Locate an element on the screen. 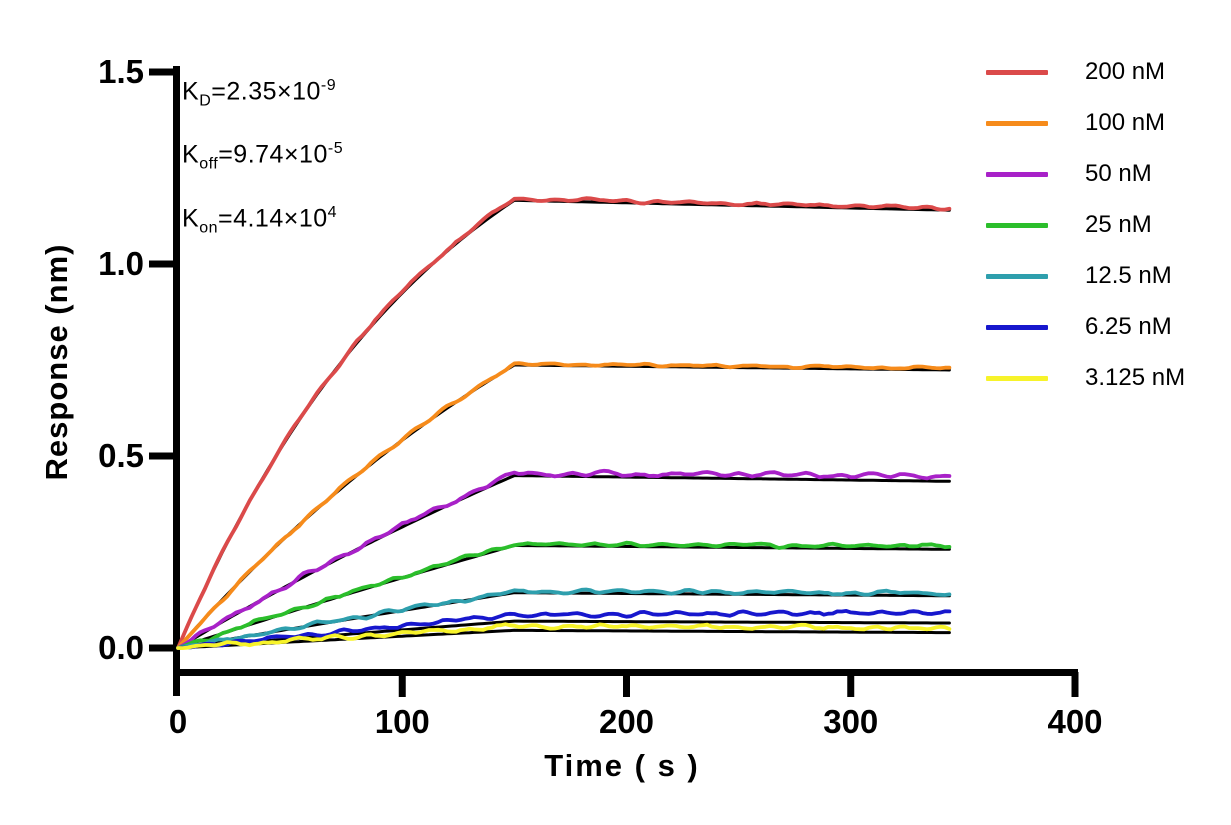 This screenshot has height=825, width=1231. kd-value: KD=2.35×10-9 is located at coordinates (262, 93).